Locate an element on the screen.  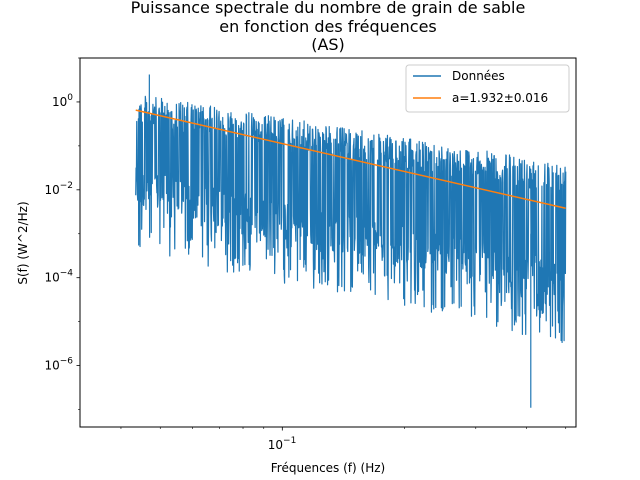
title-line-2: en fonction des fréquences is located at coordinates (328, 26).